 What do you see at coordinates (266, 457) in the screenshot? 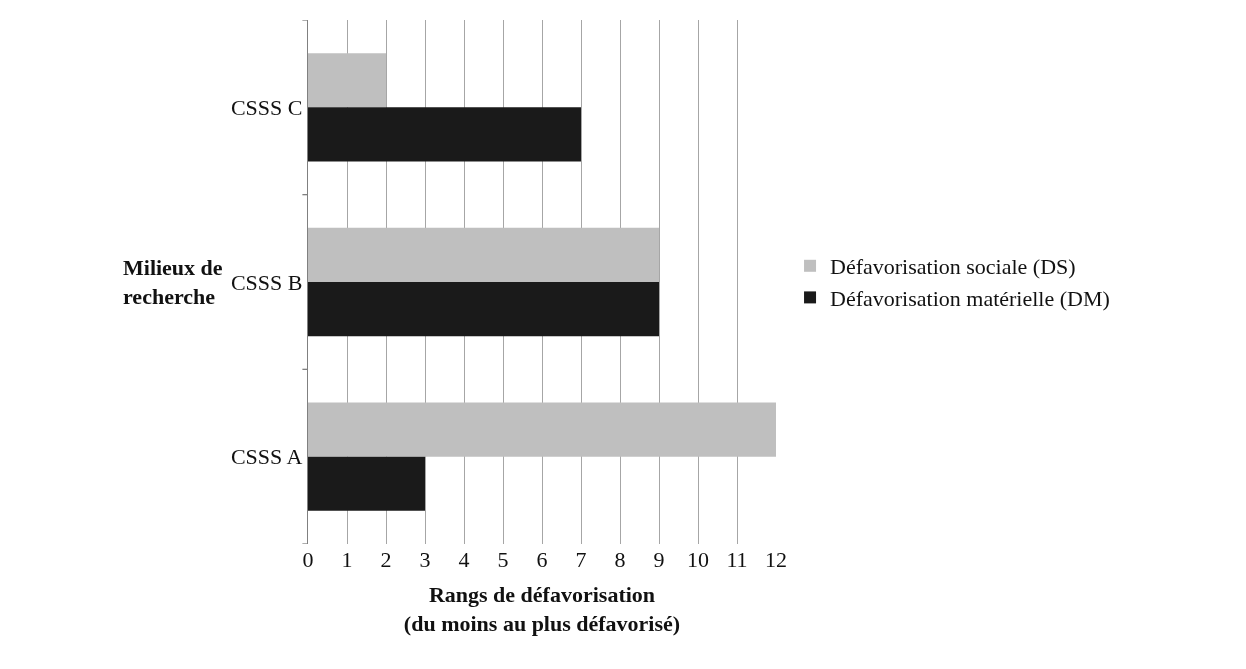
I see `y-tick-label: CSSS A` at bounding box center [266, 457].